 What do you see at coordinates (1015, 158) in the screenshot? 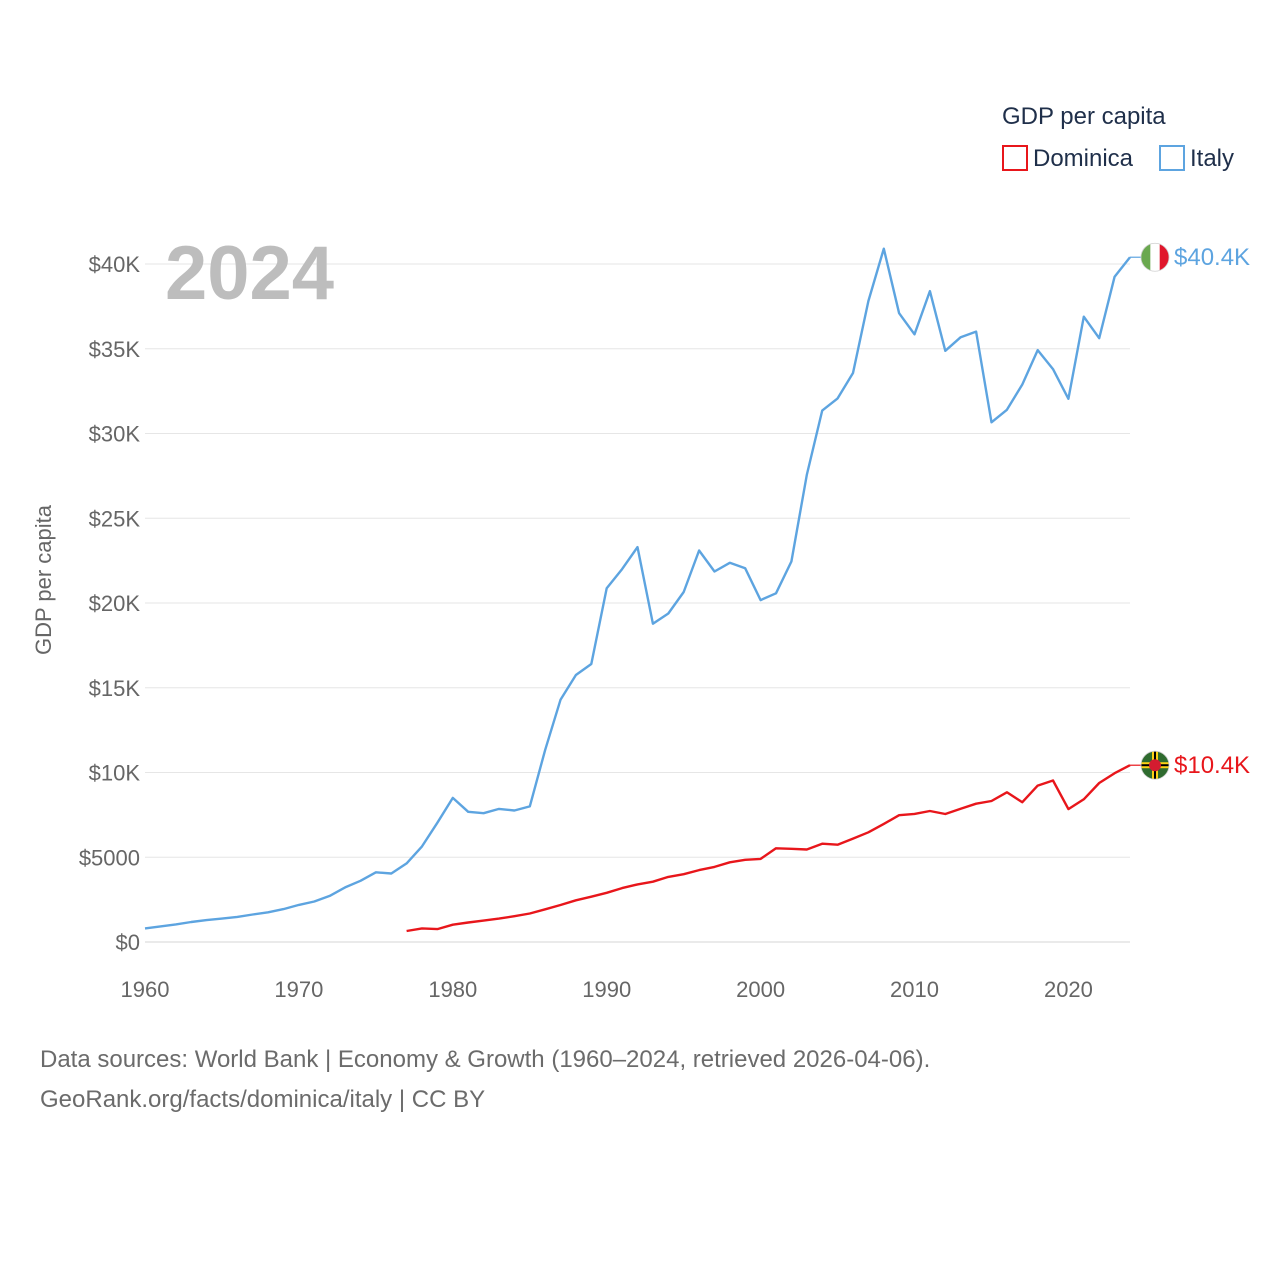
I see `legend-swatch-dominica` at bounding box center [1015, 158].